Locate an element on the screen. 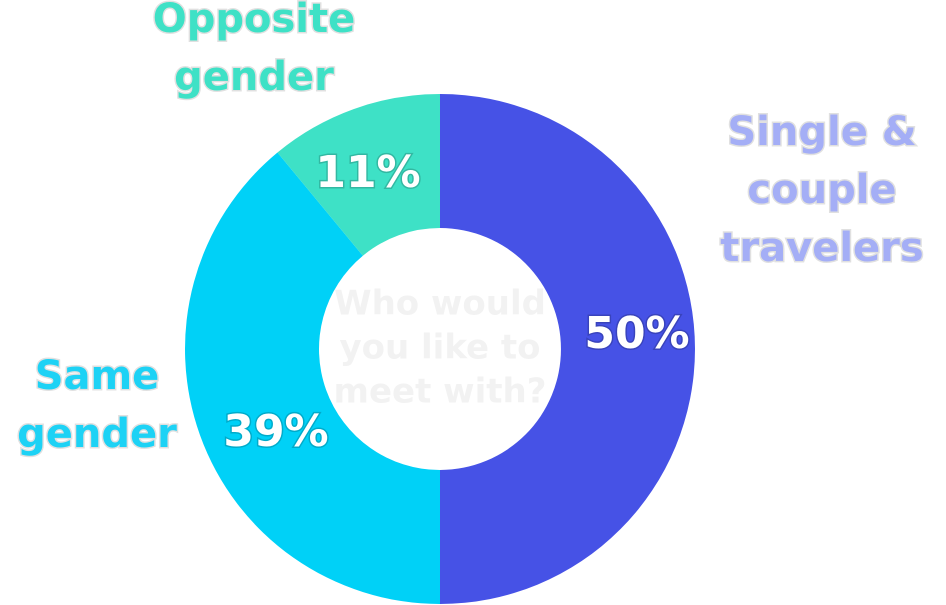 The width and height of the screenshot is (946, 605). category-label: Same gender is located at coordinates (97, 405).